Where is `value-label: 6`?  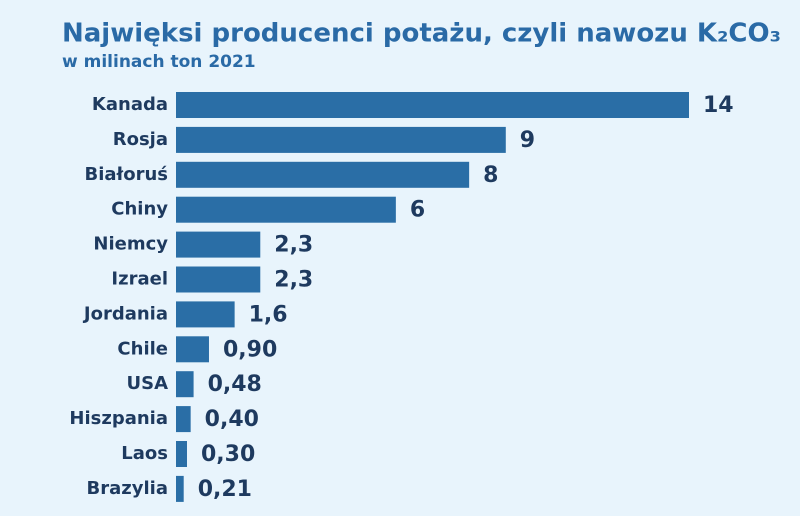
value-label: 6 is located at coordinates (417, 210).